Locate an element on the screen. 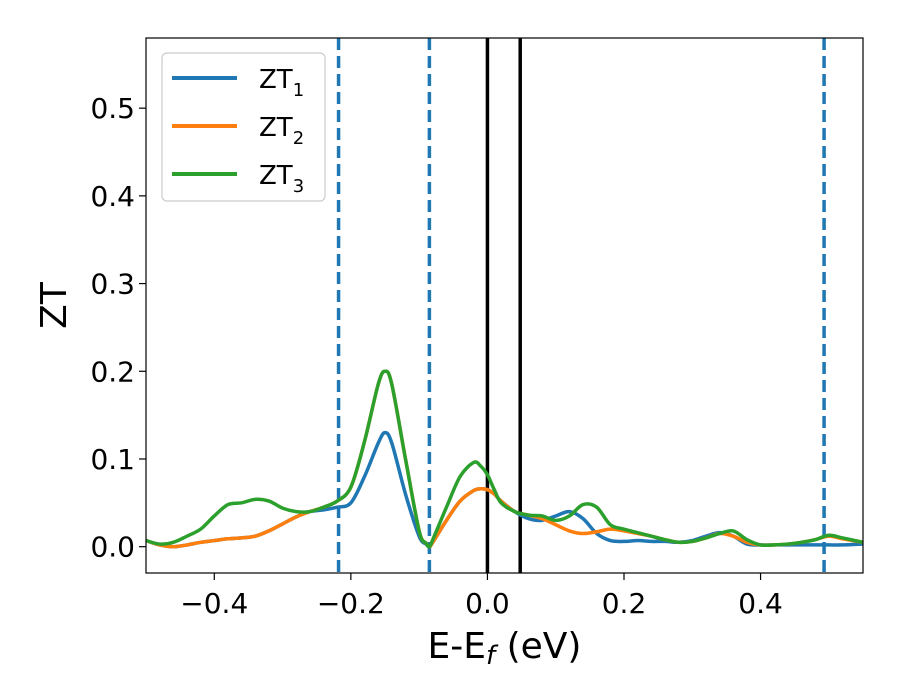  x-axis-ticks: −0.4 −0.2 0.0 0.2 0.4 is located at coordinates (481, 596).